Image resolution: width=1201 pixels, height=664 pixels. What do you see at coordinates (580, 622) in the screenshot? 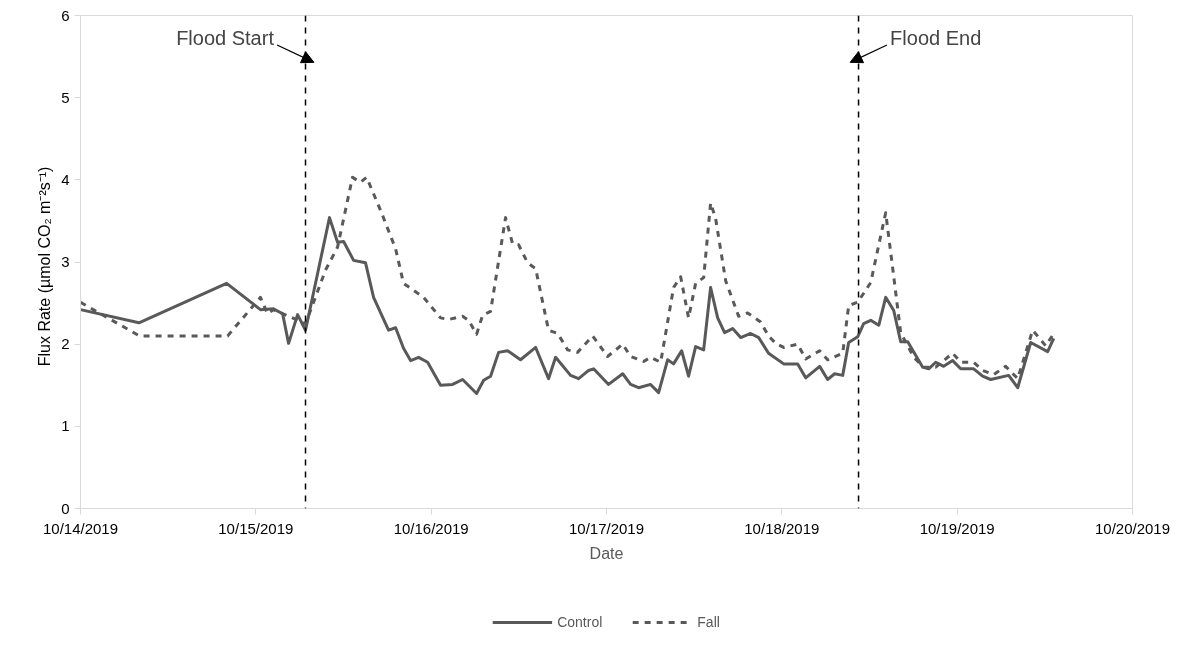
I see `legend-label: Control` at bounding box center [580, 622].